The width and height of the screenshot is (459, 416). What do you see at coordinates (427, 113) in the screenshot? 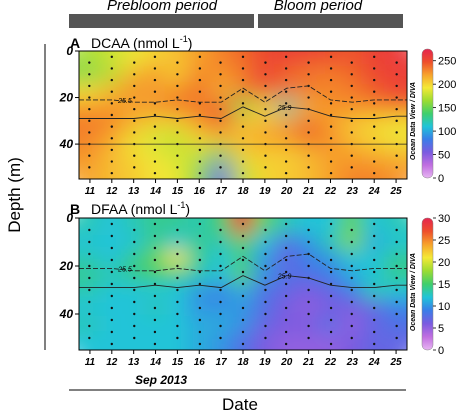
I see `colorbar-a` at bounding box center [427, 113].